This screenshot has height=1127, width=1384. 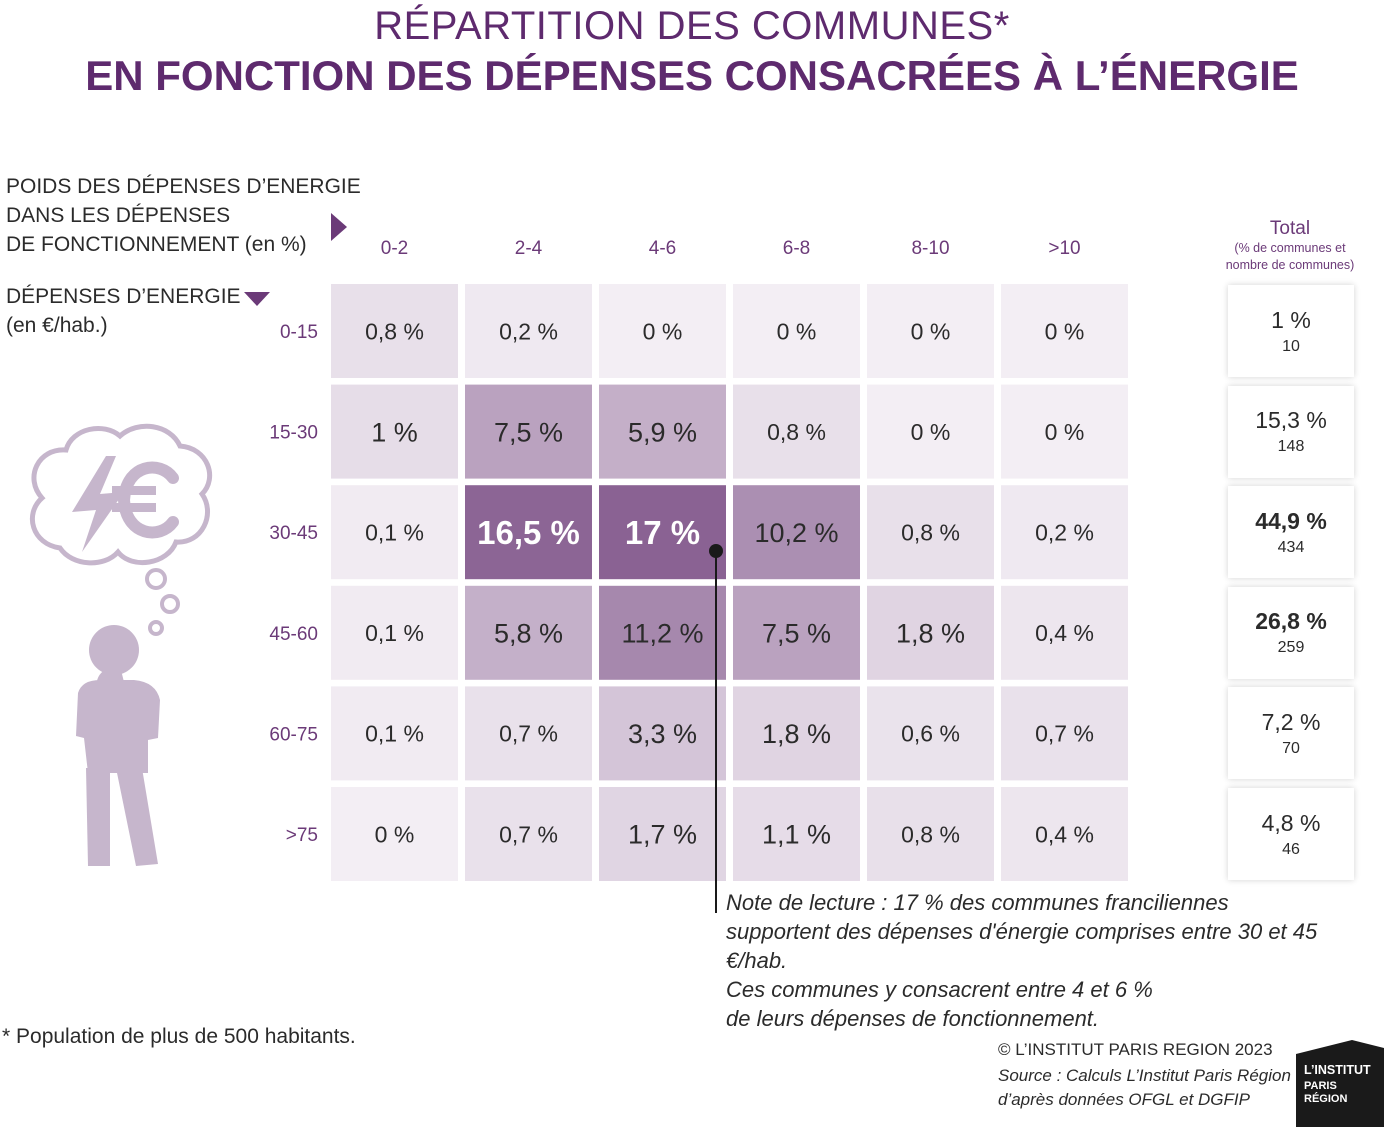 What do you see at coordinates (1291, 822) in the screenshot?
I see `total-percent: 4,8 %` at bounding box center [1291, 822].